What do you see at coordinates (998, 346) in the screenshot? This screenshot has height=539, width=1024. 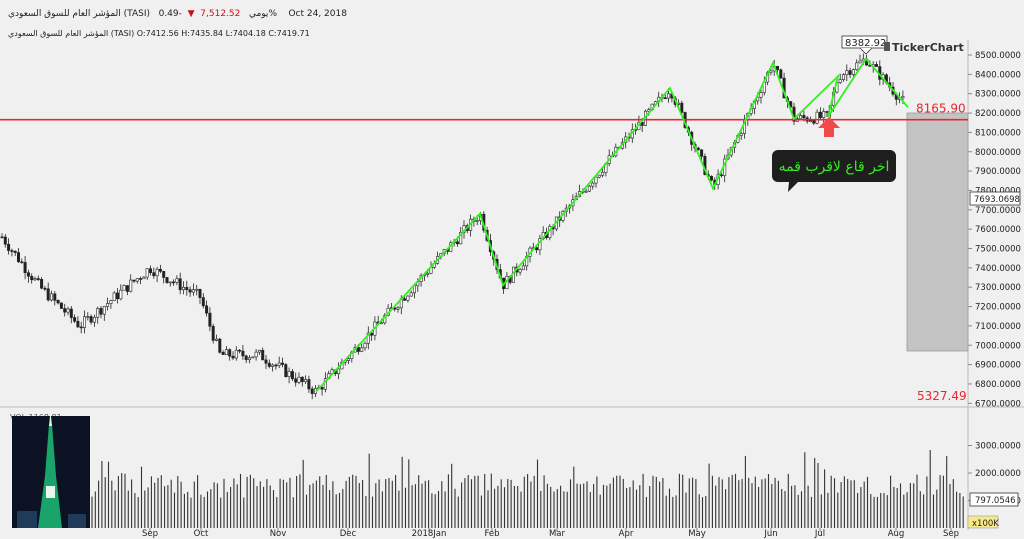 I see `price-tick-label: 7000.0000` at bounding box center [998, 346].